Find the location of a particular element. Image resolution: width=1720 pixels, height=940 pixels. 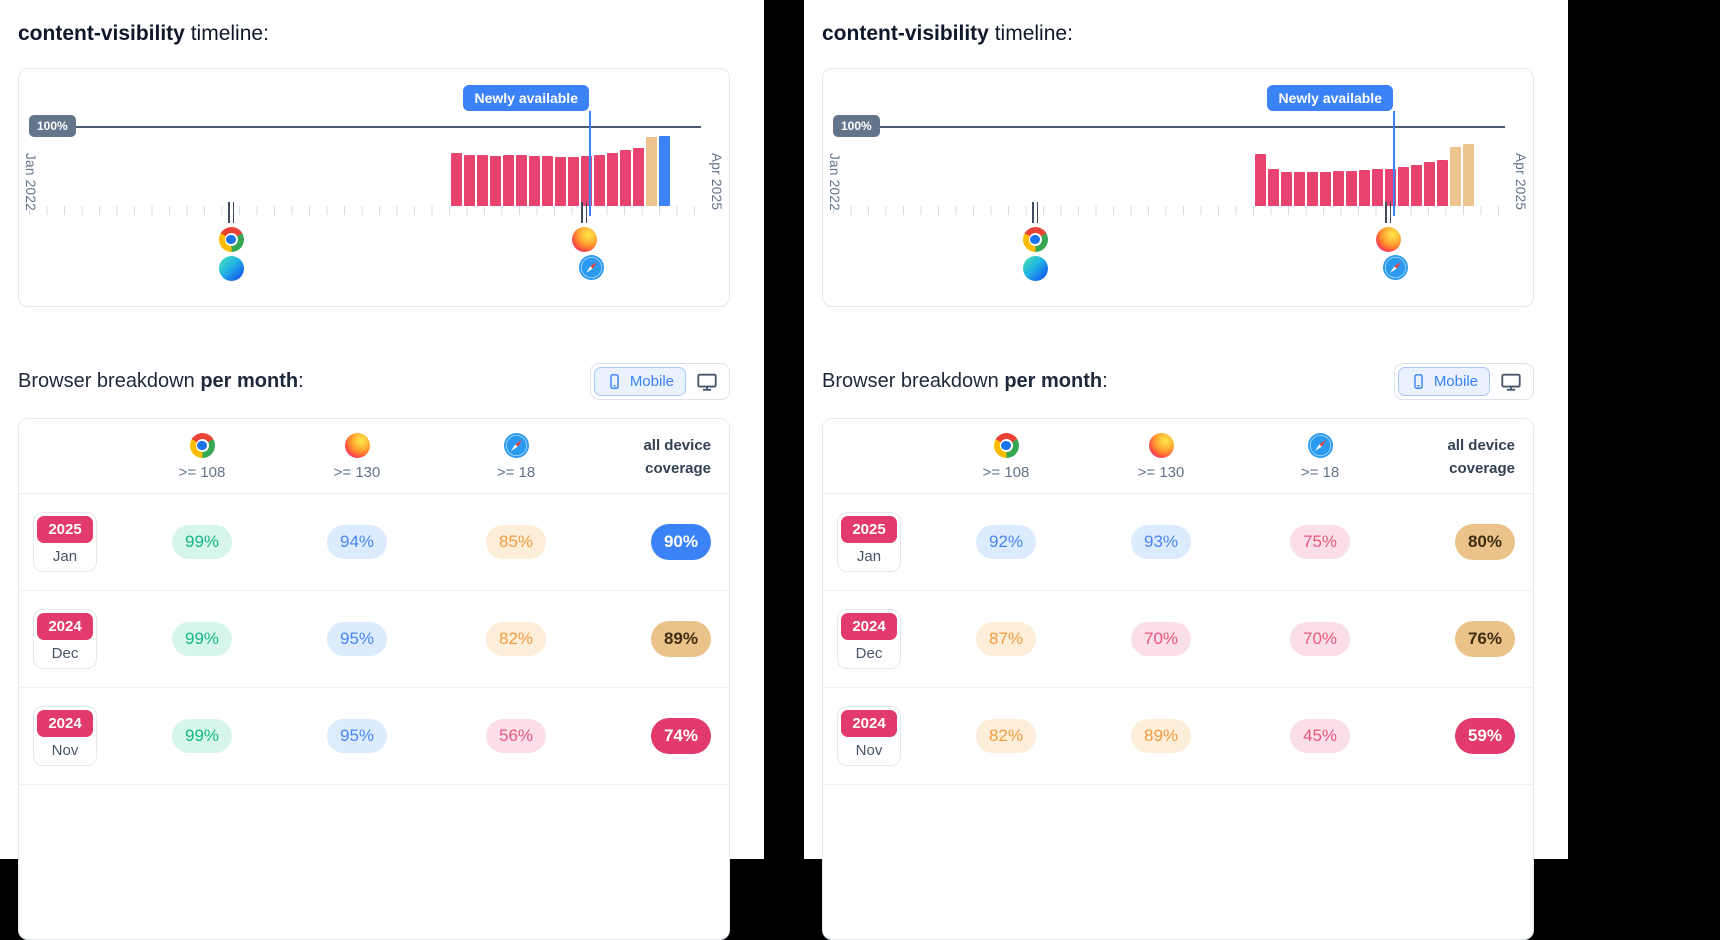

table-row: 2024 Nov 99% 95% 56% 74% is located at coordinates (374, 736).